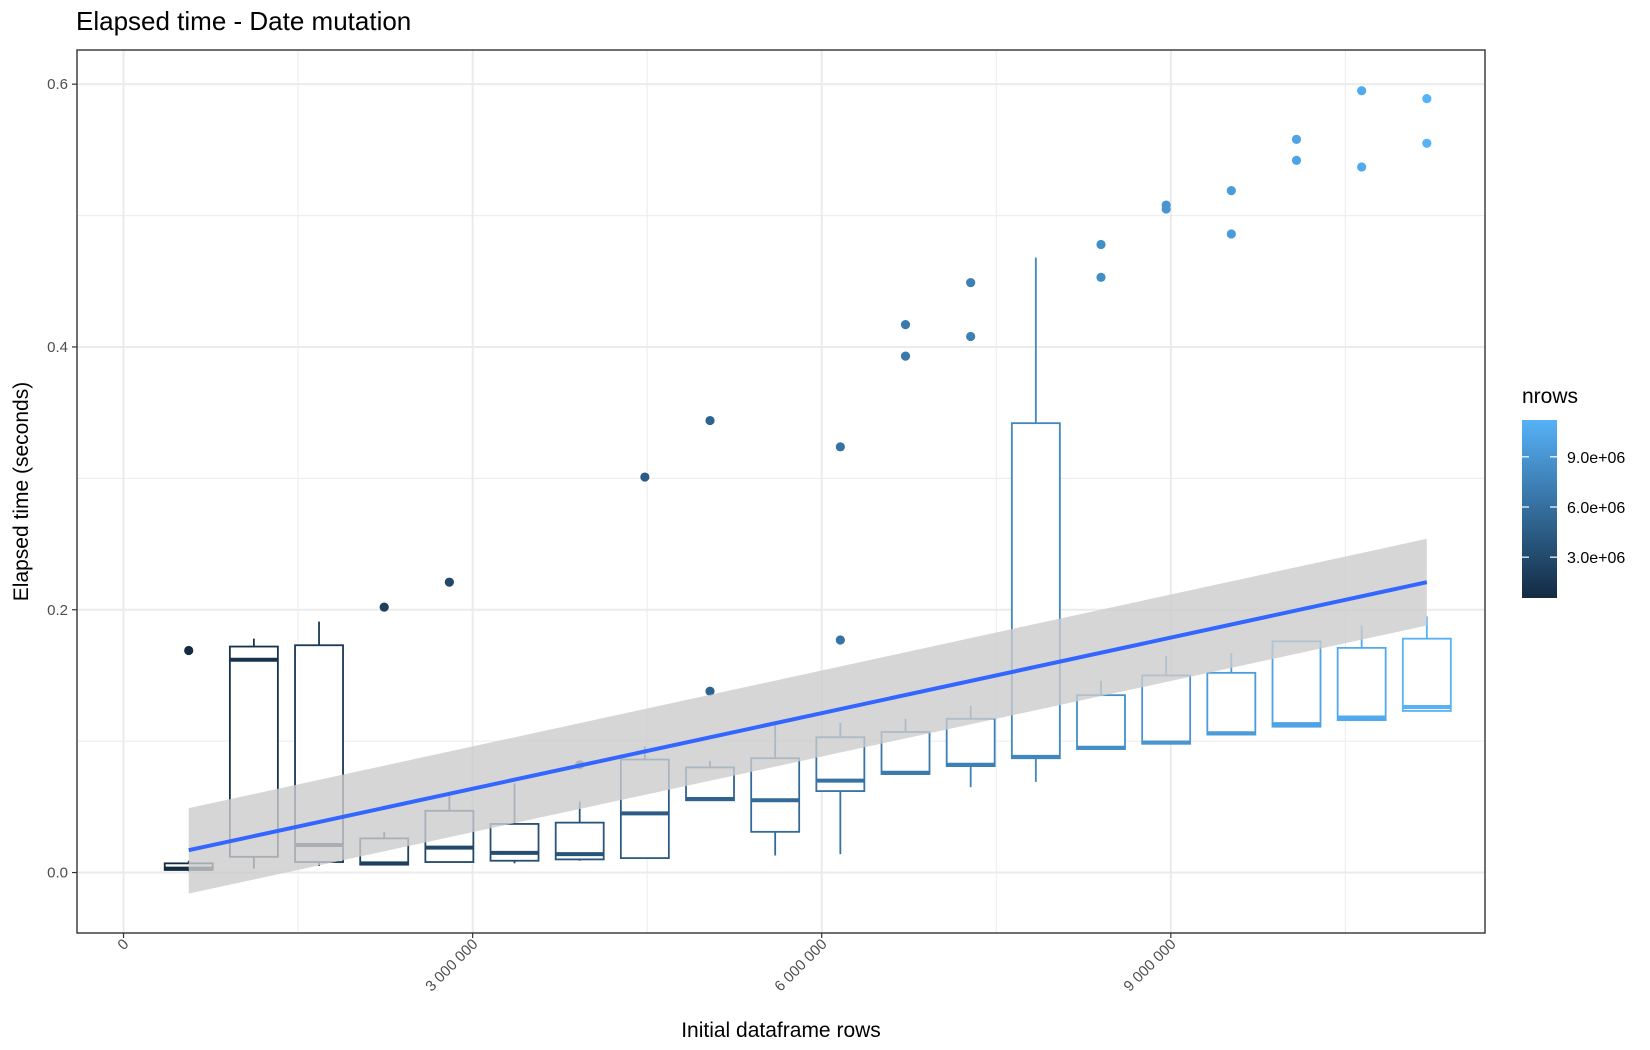 The image size is (1650, 1050). Describe the element at coordinates (57, 347) in the screenshot. I see `y-tick-label: 0.4` at that location.